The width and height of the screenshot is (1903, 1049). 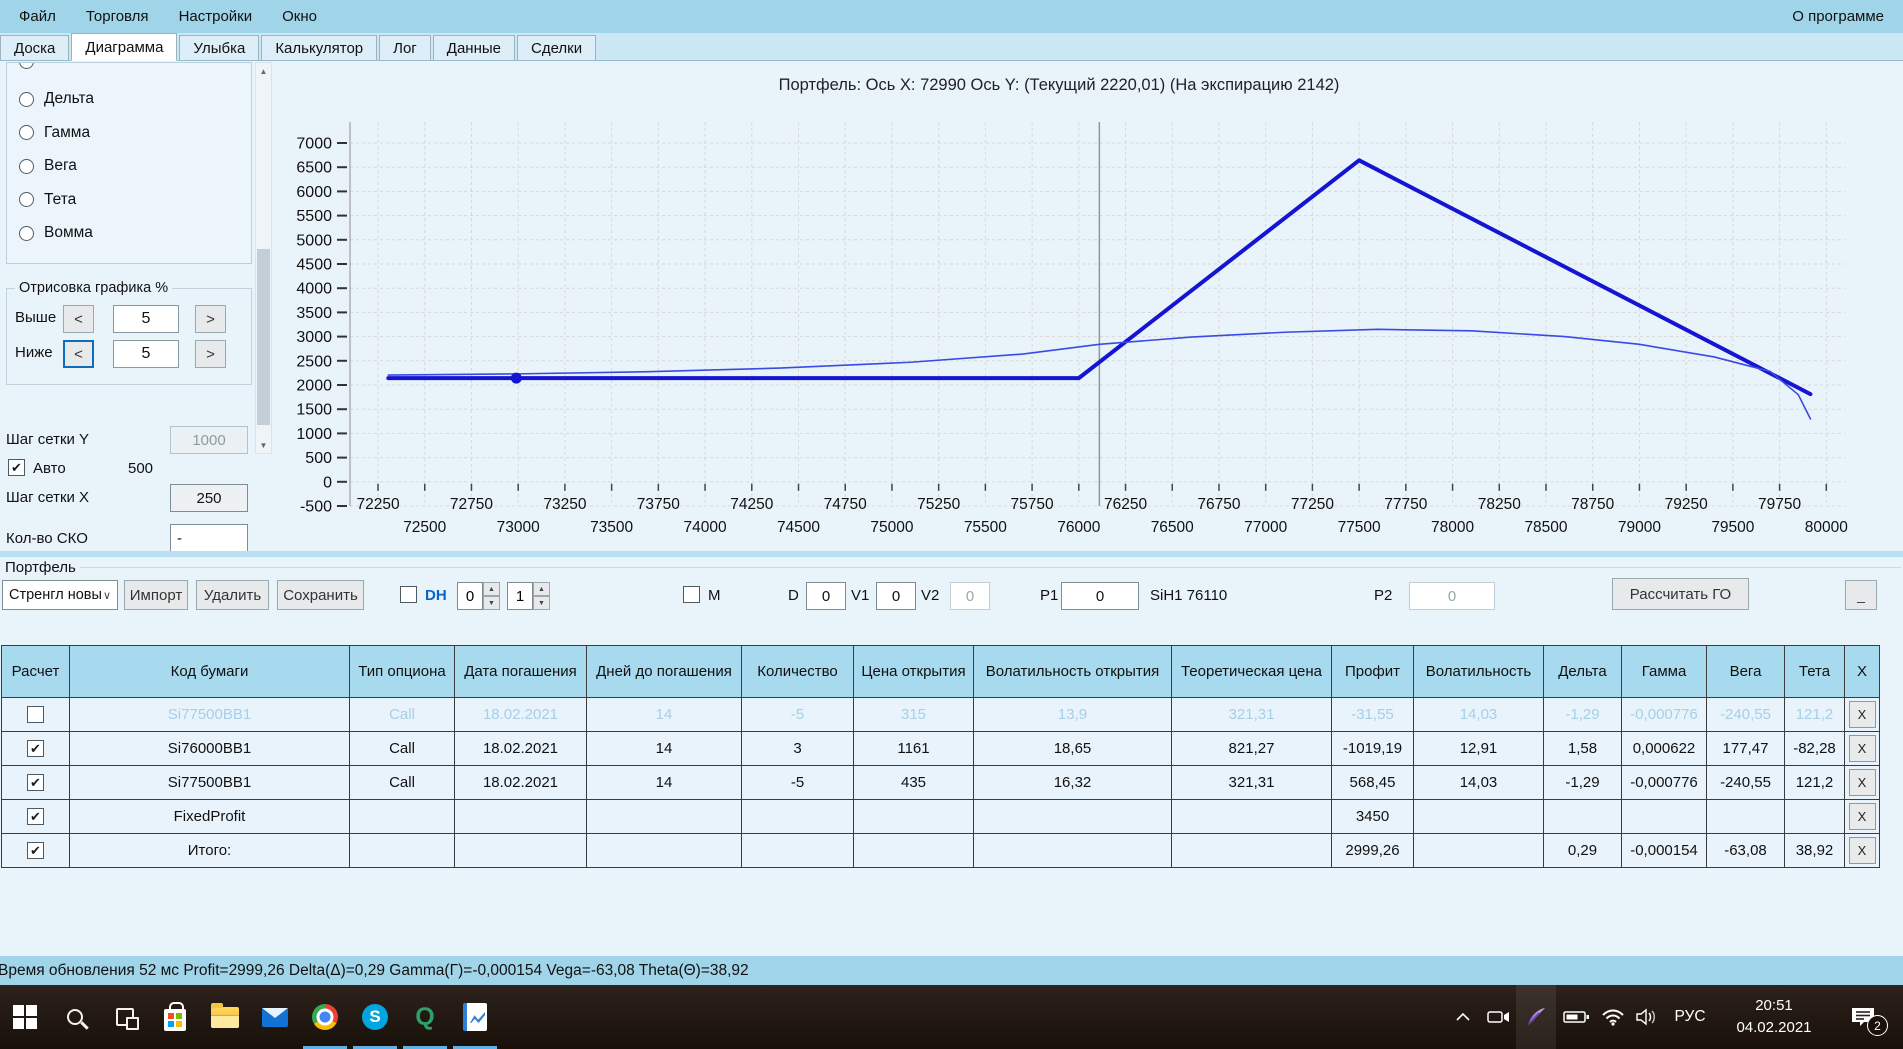 What do you see at coordinates (1582, 671) in the screenshot?
I see `col-header-11: Дельта` at bounding box center [1582, 671].